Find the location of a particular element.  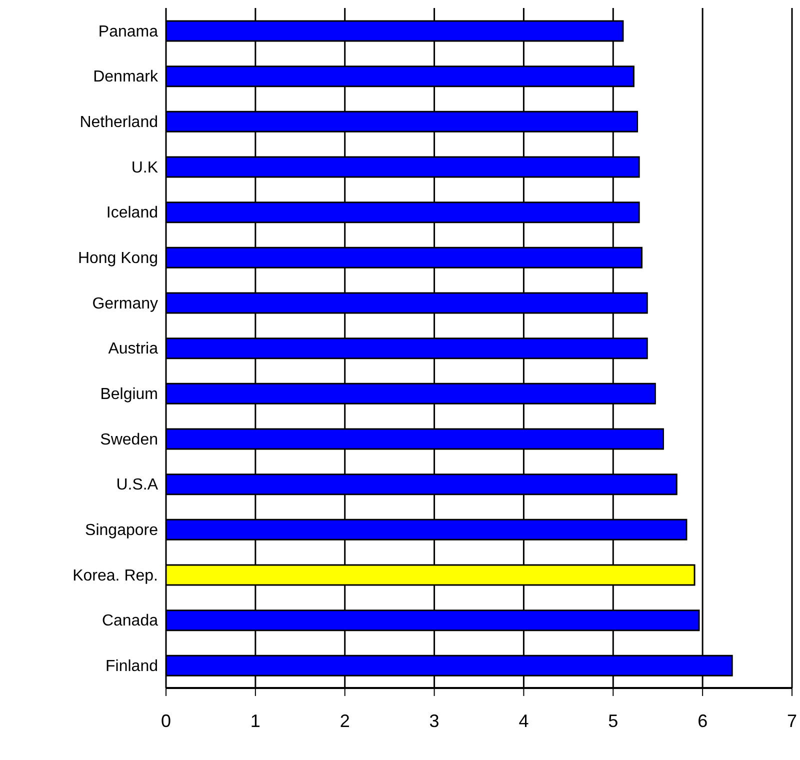

y-tick-label: Panama is located at coordinates (128, 31).